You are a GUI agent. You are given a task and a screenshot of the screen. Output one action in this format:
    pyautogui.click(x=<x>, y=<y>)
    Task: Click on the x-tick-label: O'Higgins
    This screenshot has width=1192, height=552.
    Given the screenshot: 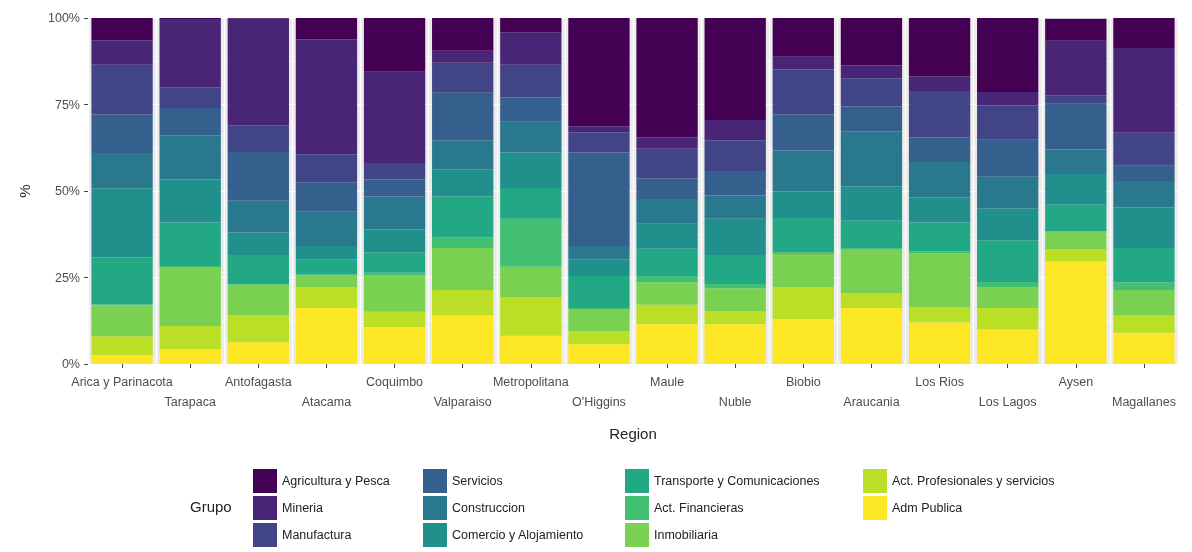 What is the action you would take?
    pyautogui.click(x=599, y=402)
    